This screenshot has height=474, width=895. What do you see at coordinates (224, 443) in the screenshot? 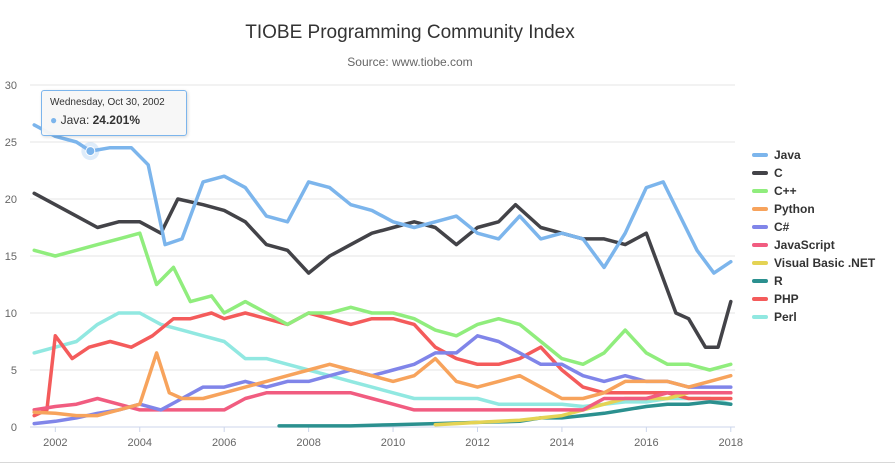
I see `x-tick-2006: 2006` at bounding box center [224, 443].